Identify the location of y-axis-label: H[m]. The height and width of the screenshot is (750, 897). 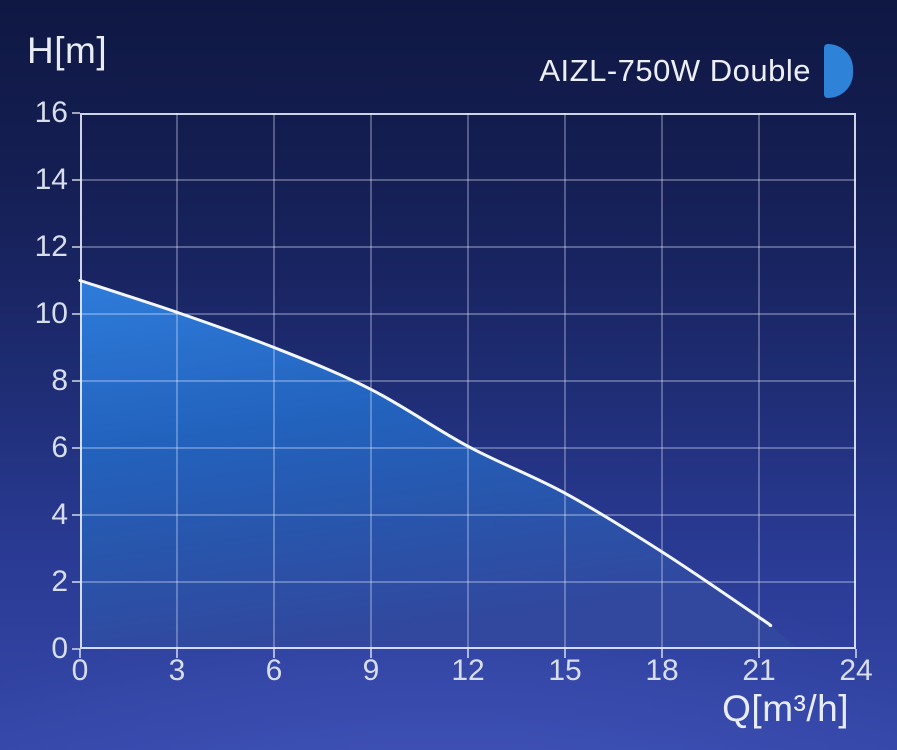
(67, 50).